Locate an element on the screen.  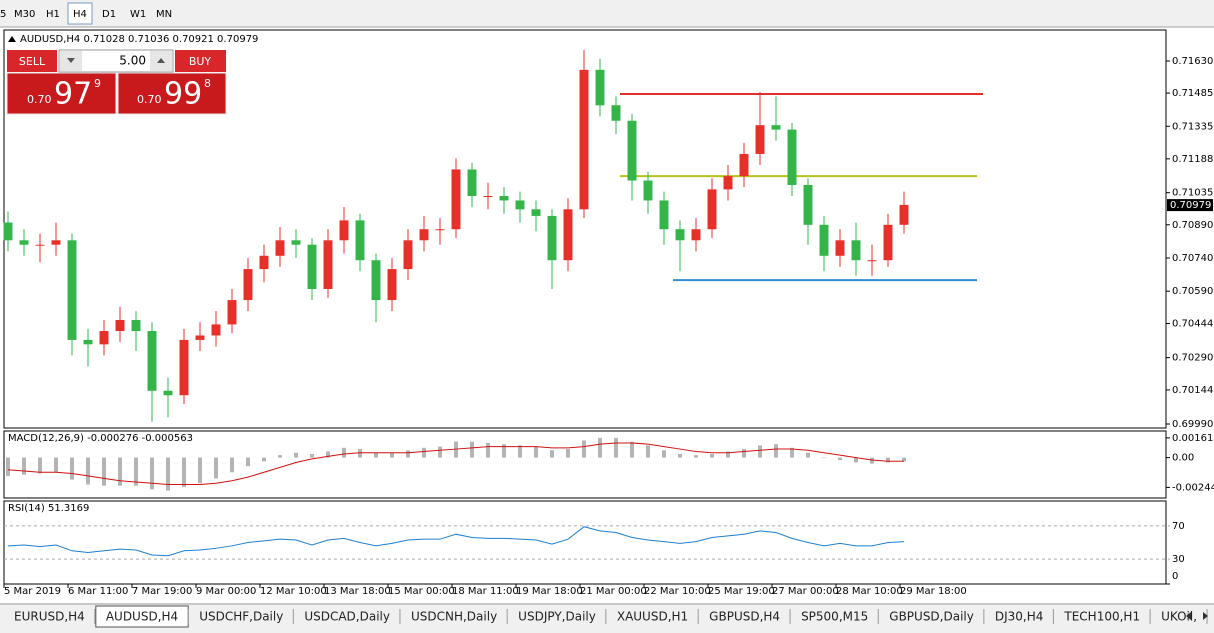
tab-label: USDCAD,Daily is located at coordinates (347, 617).